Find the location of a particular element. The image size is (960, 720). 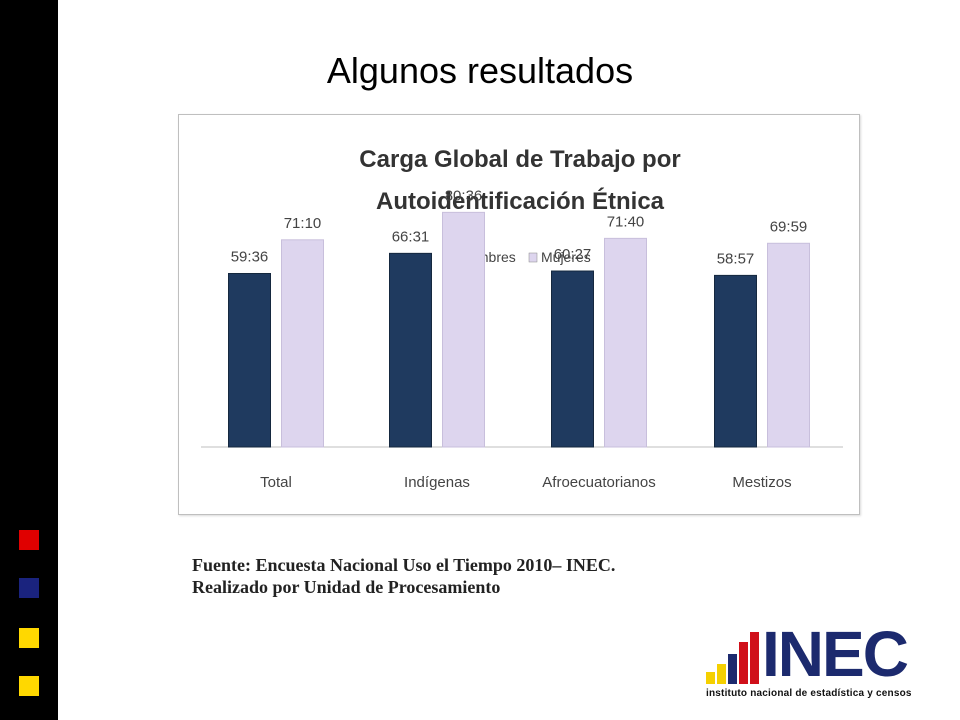

legend-swatch-mujeres is located at coordinates (533, 257).